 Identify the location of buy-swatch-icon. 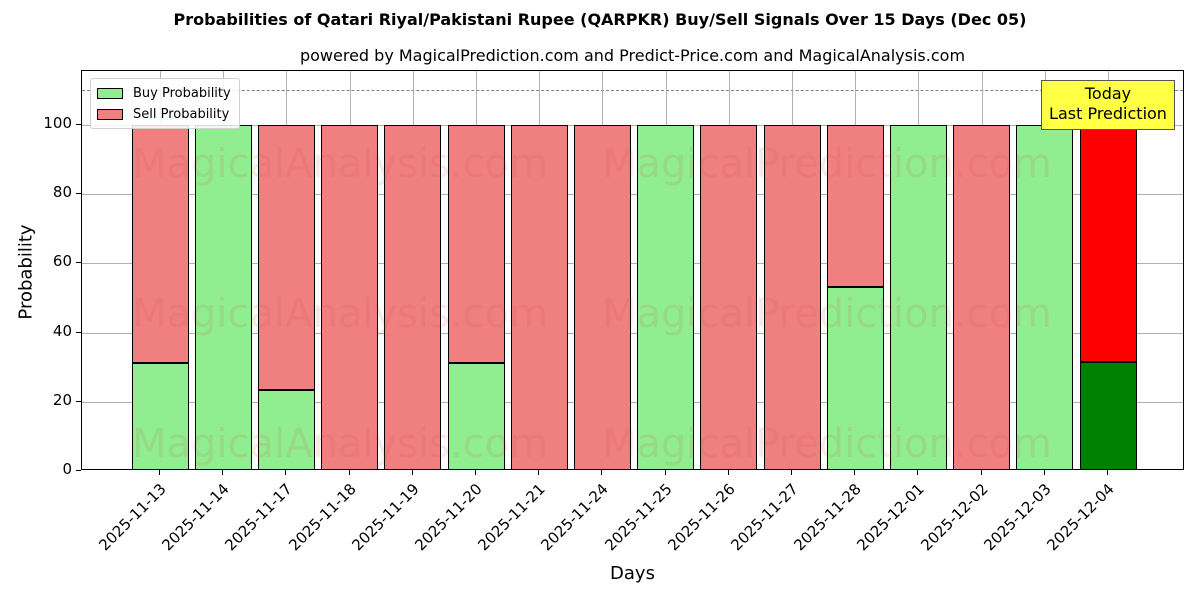
(110, 93).